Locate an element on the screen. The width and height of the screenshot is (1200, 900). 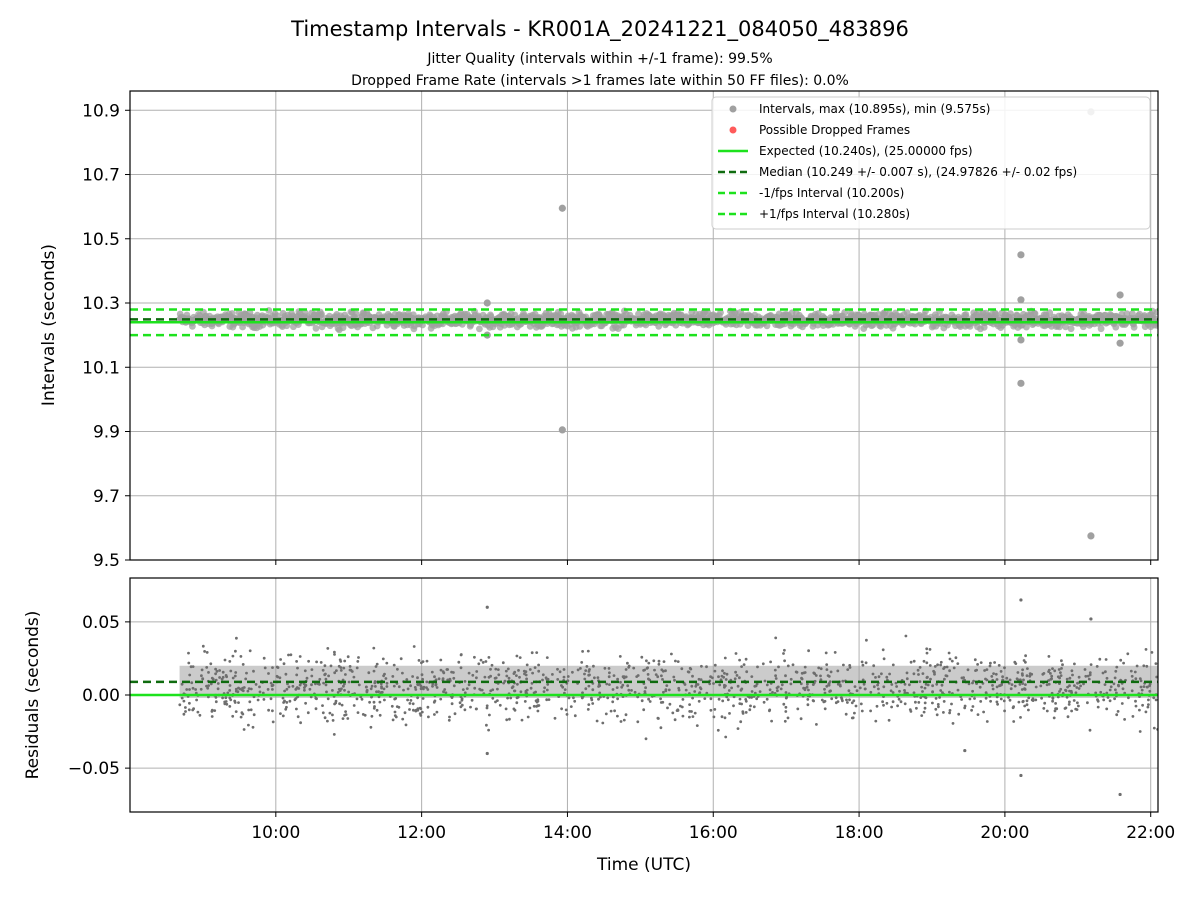
intervals-y-tick-label: 10.7 is located at coordinates (101, 176).